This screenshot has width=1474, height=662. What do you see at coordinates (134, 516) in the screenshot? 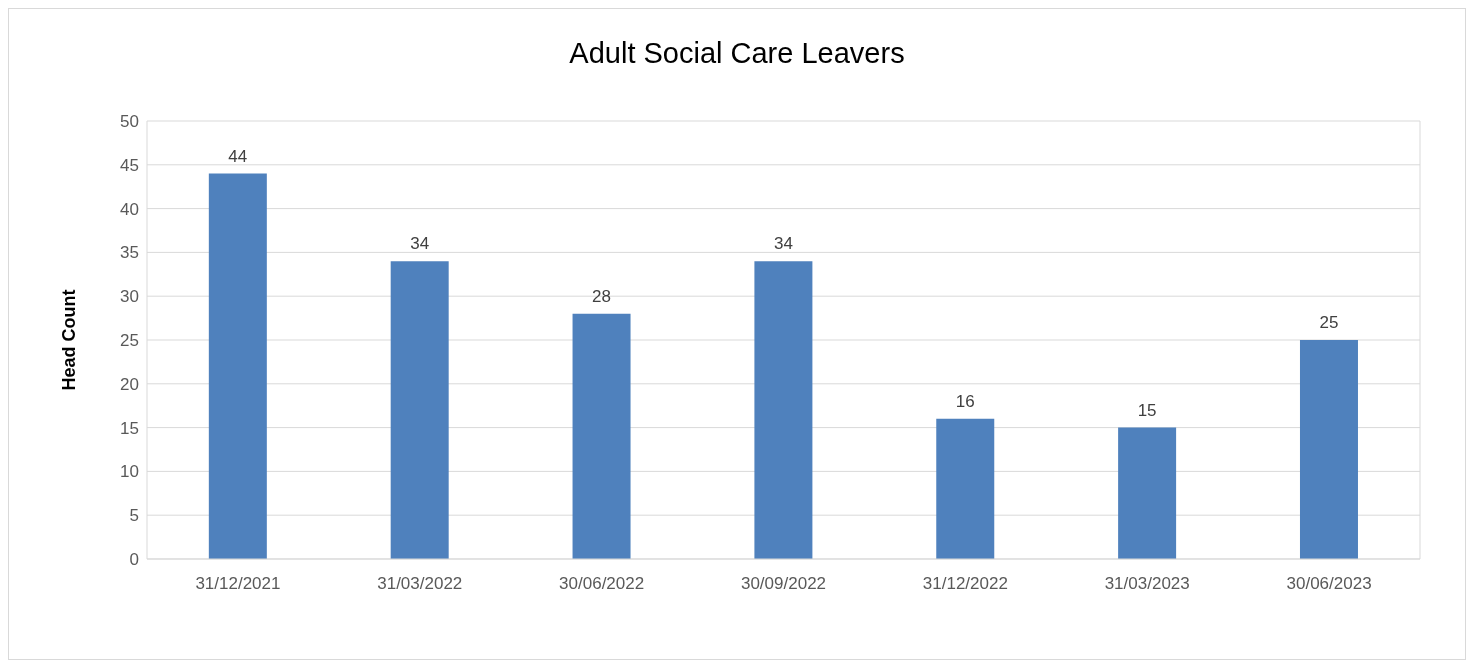
I see `y-tick-label: 5` at bounding box center [134, 516].